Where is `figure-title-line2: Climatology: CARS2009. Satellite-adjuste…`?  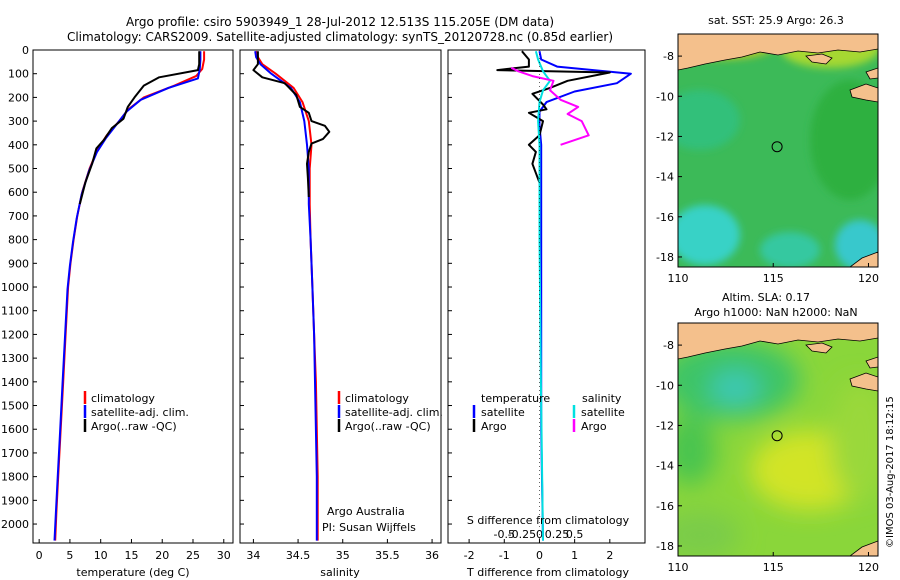 figure-title-line2: Climatology: CARS2009. Satellite-adjuste… is located at coordinates (340, 37).